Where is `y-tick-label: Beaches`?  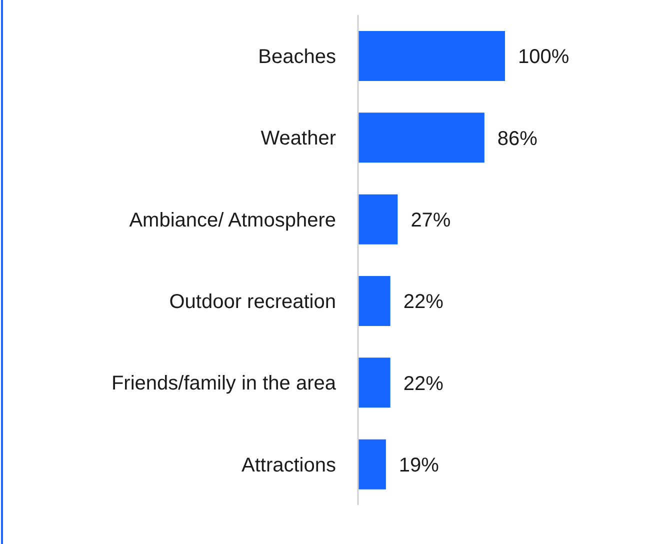
y-tick-label: Beaches is located at coordinates (297, 57).